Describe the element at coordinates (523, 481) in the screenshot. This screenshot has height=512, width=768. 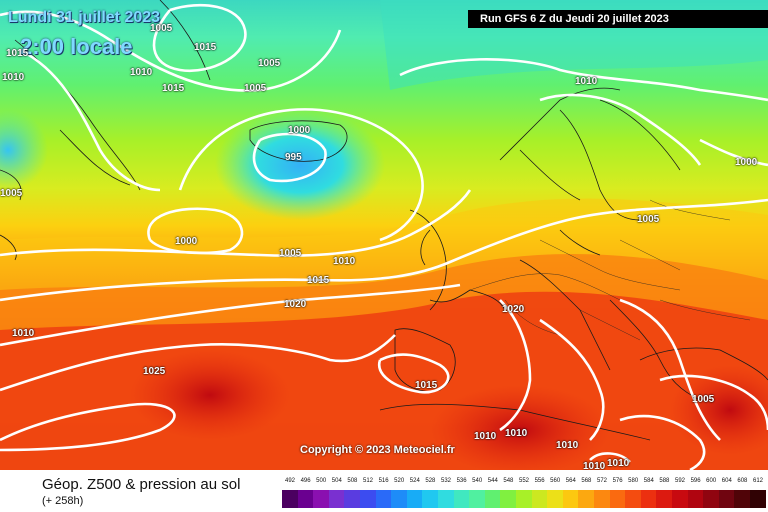
I see `scale-tick-label: 552` at that location.